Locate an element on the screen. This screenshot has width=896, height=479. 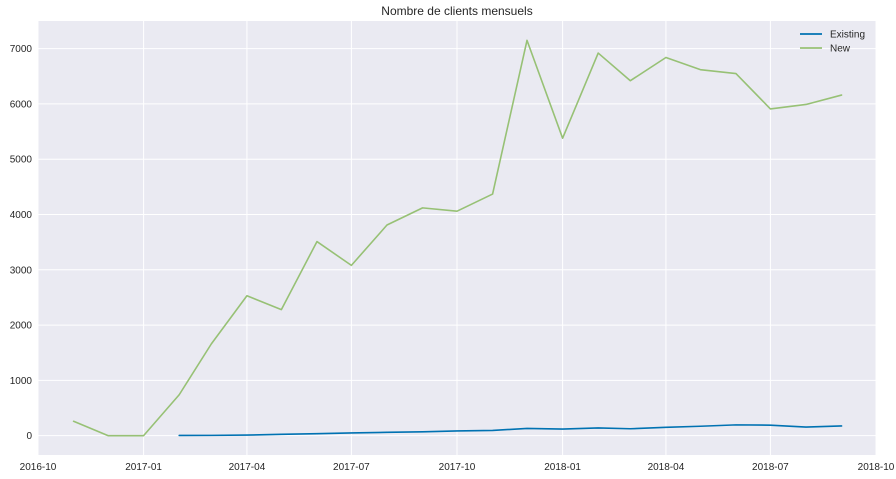
x-tick-label: 2017-04 is located at coordinates (247, 467).